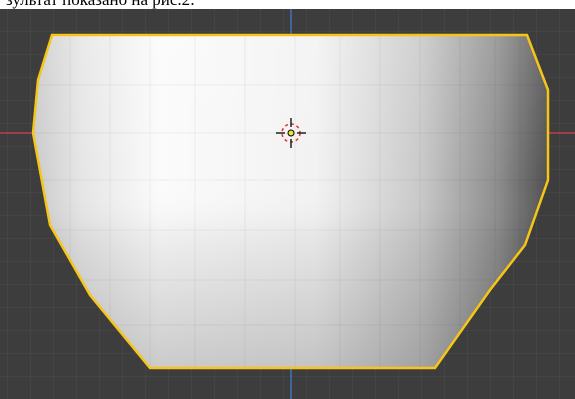  What do you see at coordinates (291, 133) in the screenshot?
I see `3d-cursor` at bounding box center [291, 133].